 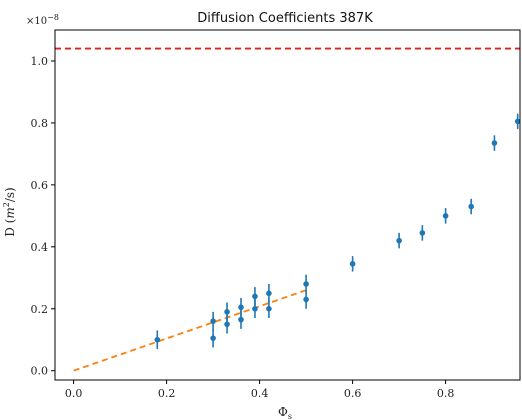 I want to click on y-tick-label: 0.0, so click(x=40, y=371).